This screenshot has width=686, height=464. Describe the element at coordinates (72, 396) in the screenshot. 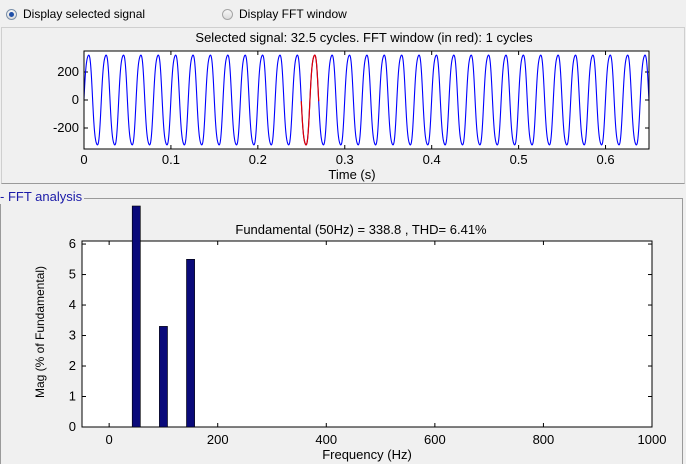

I see `fft-y-tick-label: 1` at that location.